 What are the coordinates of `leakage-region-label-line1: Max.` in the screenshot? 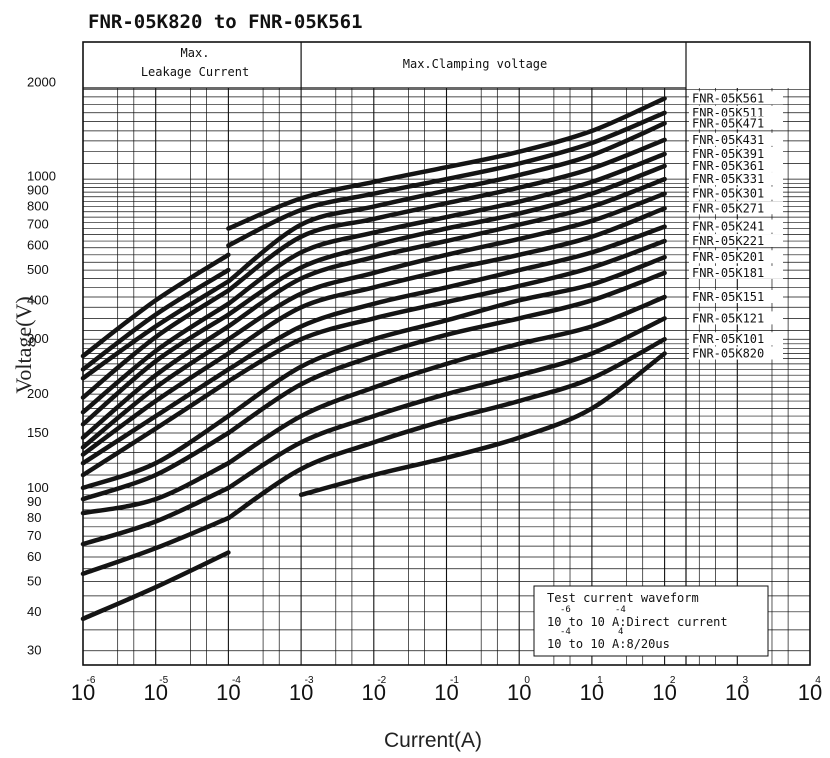 It's located at (195, 53).